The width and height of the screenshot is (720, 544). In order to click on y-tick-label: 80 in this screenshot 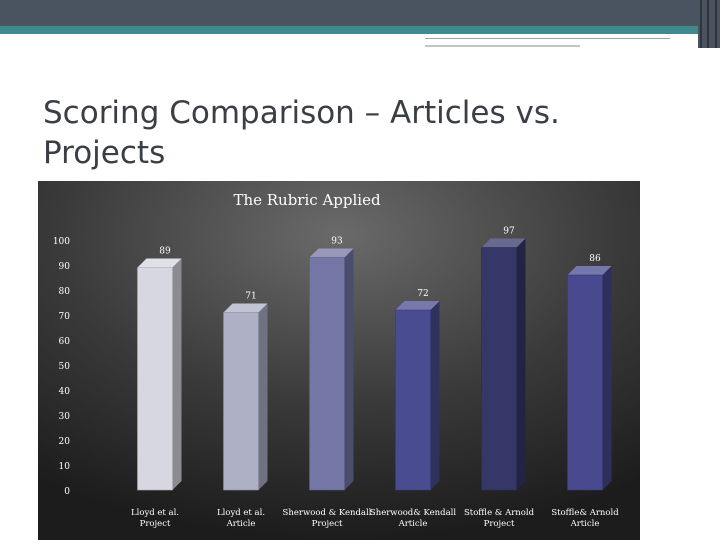, I will do `click(65, 292)`.